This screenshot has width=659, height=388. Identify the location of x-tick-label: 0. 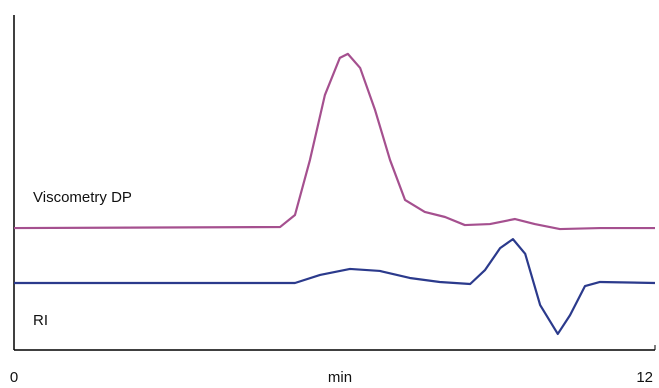
(14, 377).